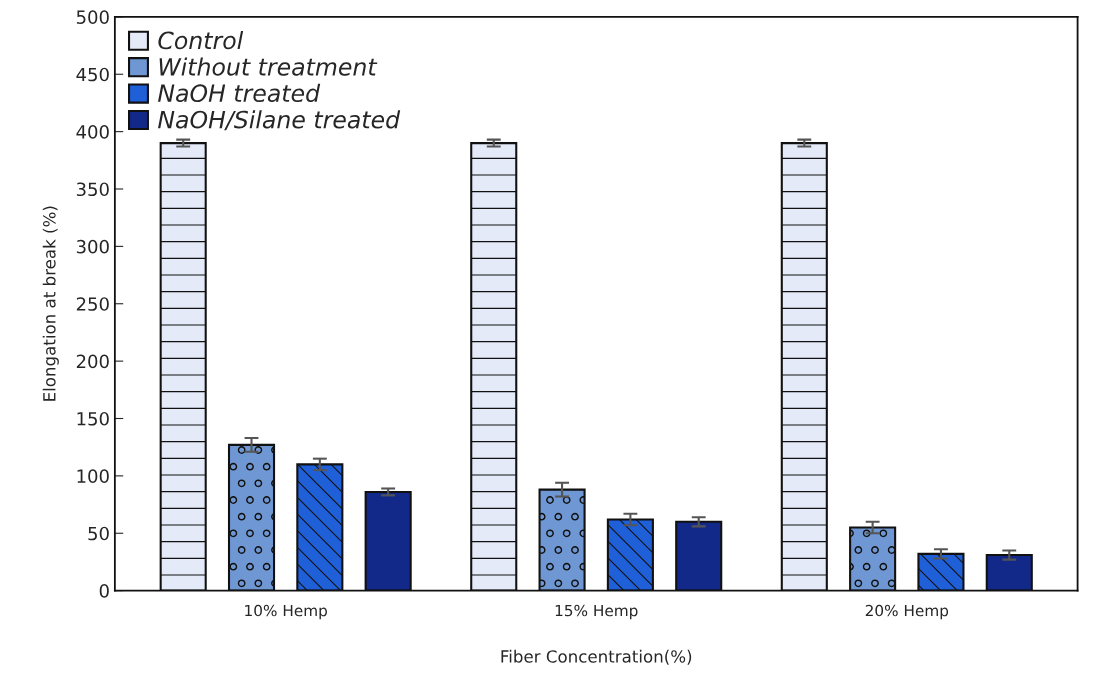  Describe the element at coordinates (92, 74) in the screenshot. I see `y-tick-label: 450` at that location.